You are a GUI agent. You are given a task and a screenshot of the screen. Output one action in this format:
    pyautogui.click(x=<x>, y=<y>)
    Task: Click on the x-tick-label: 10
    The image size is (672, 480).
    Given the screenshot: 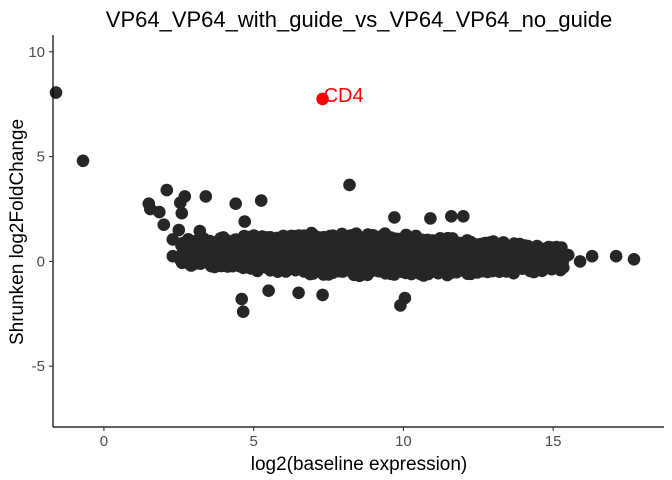 What is the action you would take?
    pyautogui.click(x=403, y=441)
    